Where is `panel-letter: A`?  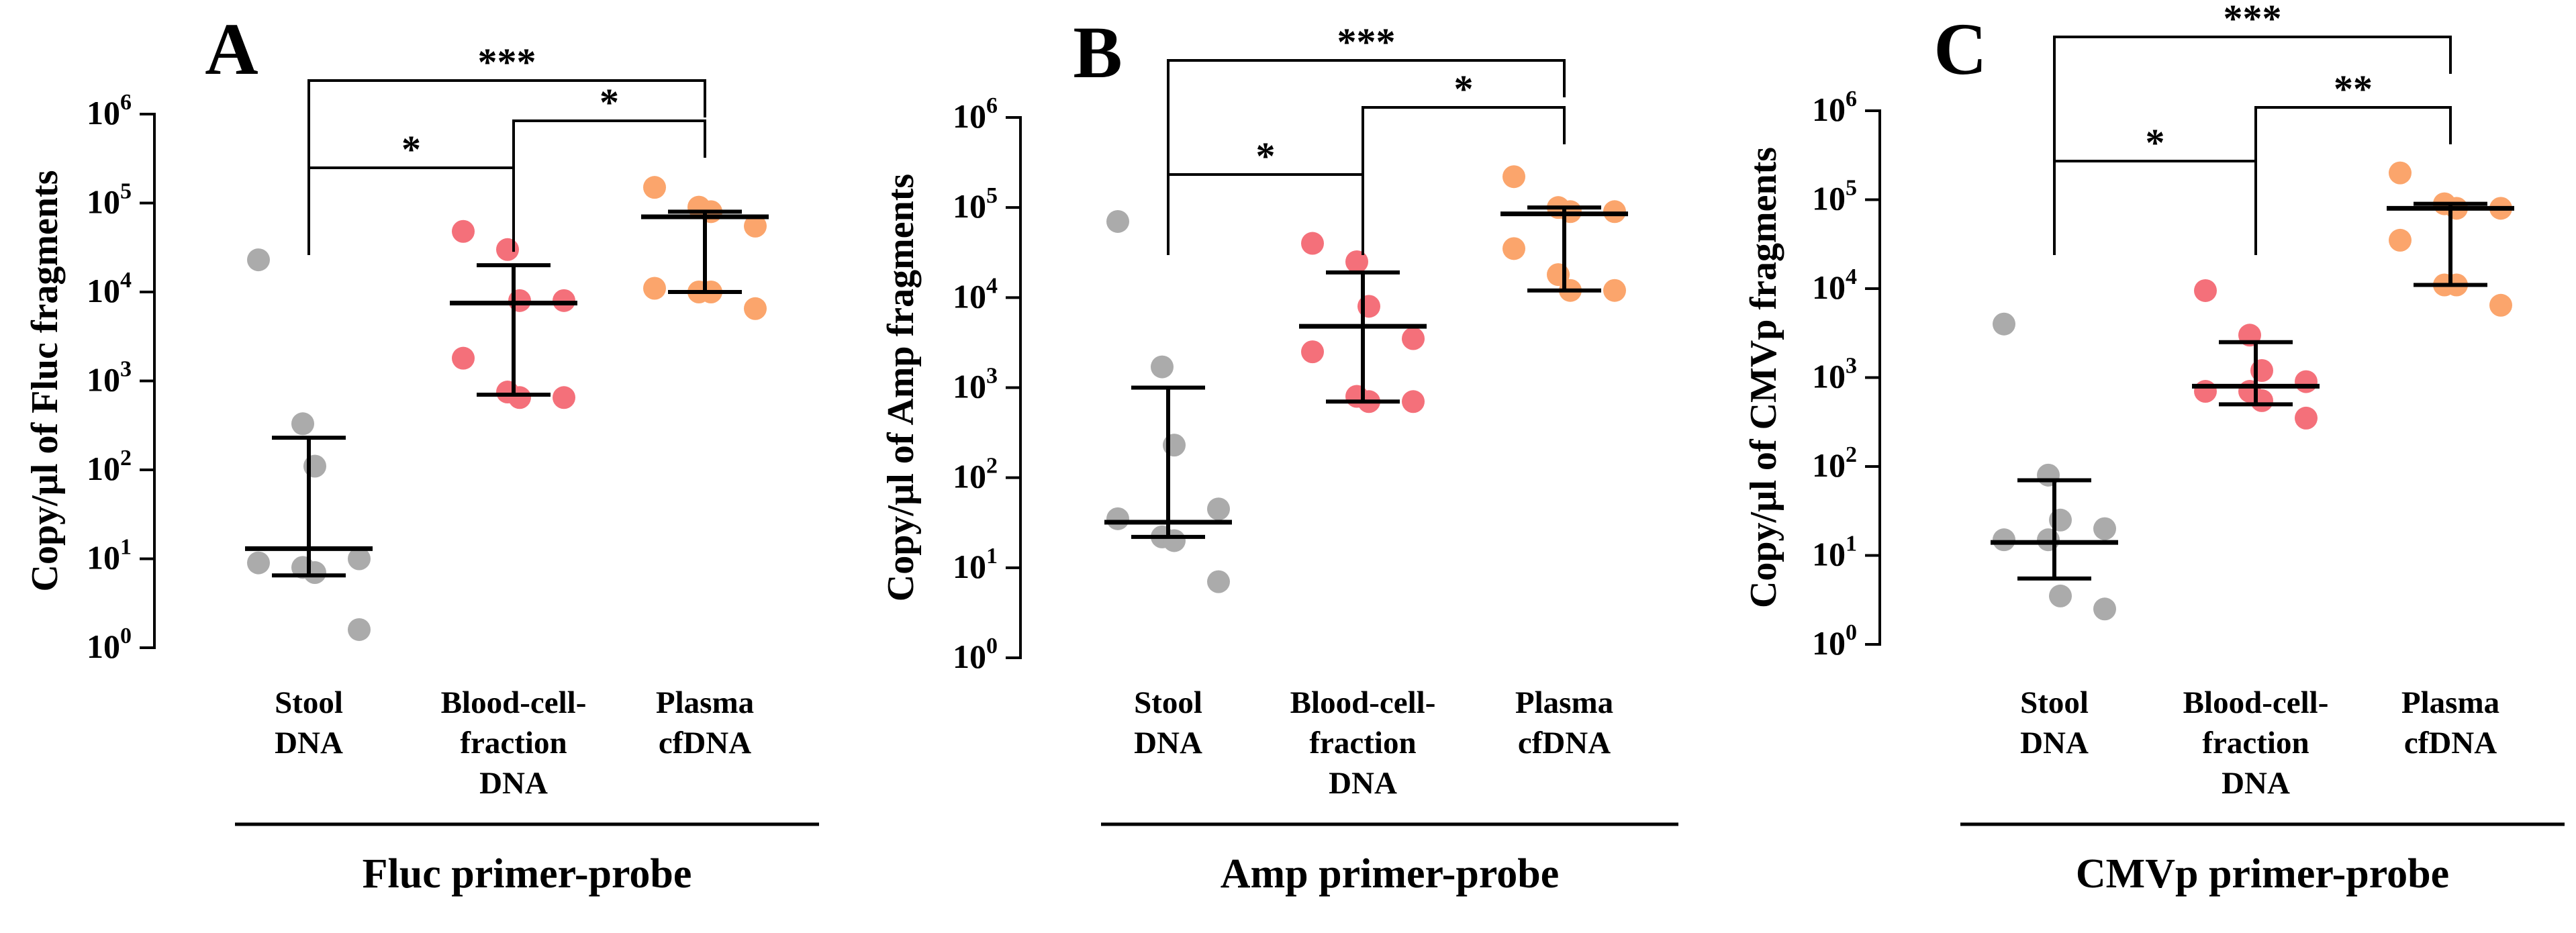 panel-letter: A is located at coordinates (231, 49).